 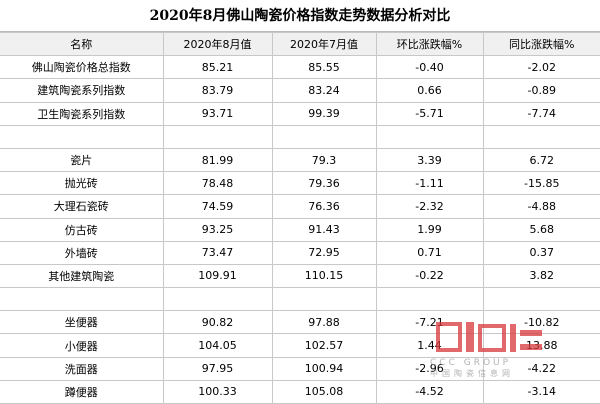 I want to click on value-cell: -3.14, so click(x=541, y=391).